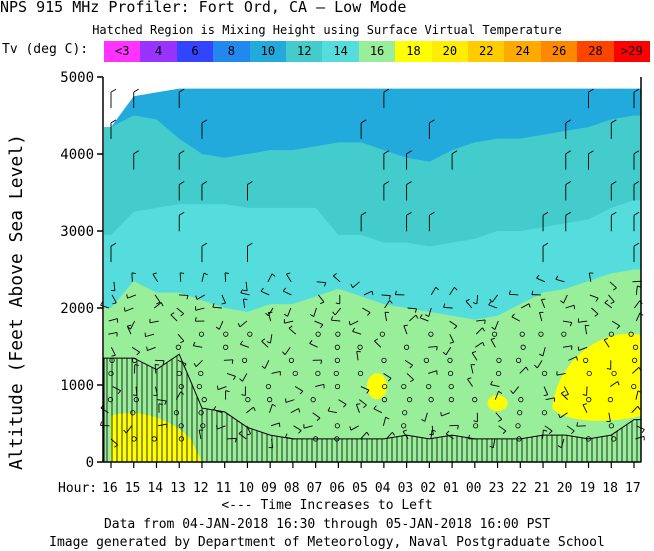  I want to click on hour-tick-label: 02, so click(428, 488).